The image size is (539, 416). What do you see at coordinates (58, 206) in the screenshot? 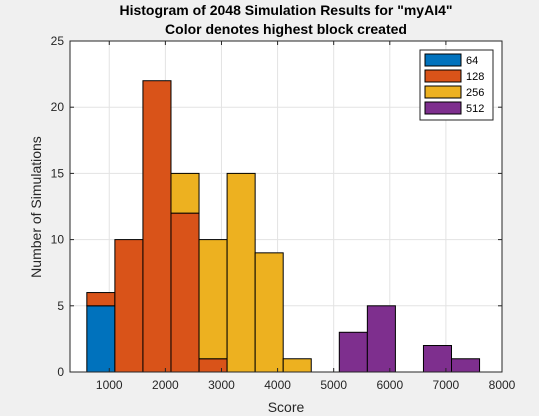
I see `y-tick-labels: 0 5 10 15 20 25` at bounding box center [58, 206].